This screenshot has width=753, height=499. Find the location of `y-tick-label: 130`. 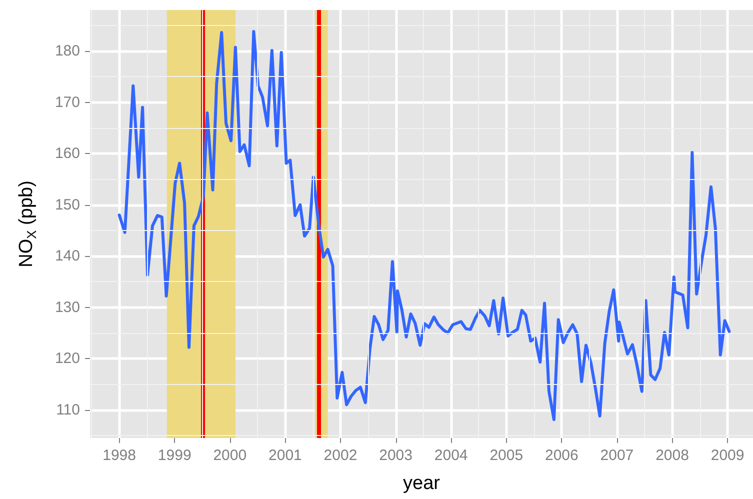

y-tick-label: 130 is located at coordinates (67, 307).